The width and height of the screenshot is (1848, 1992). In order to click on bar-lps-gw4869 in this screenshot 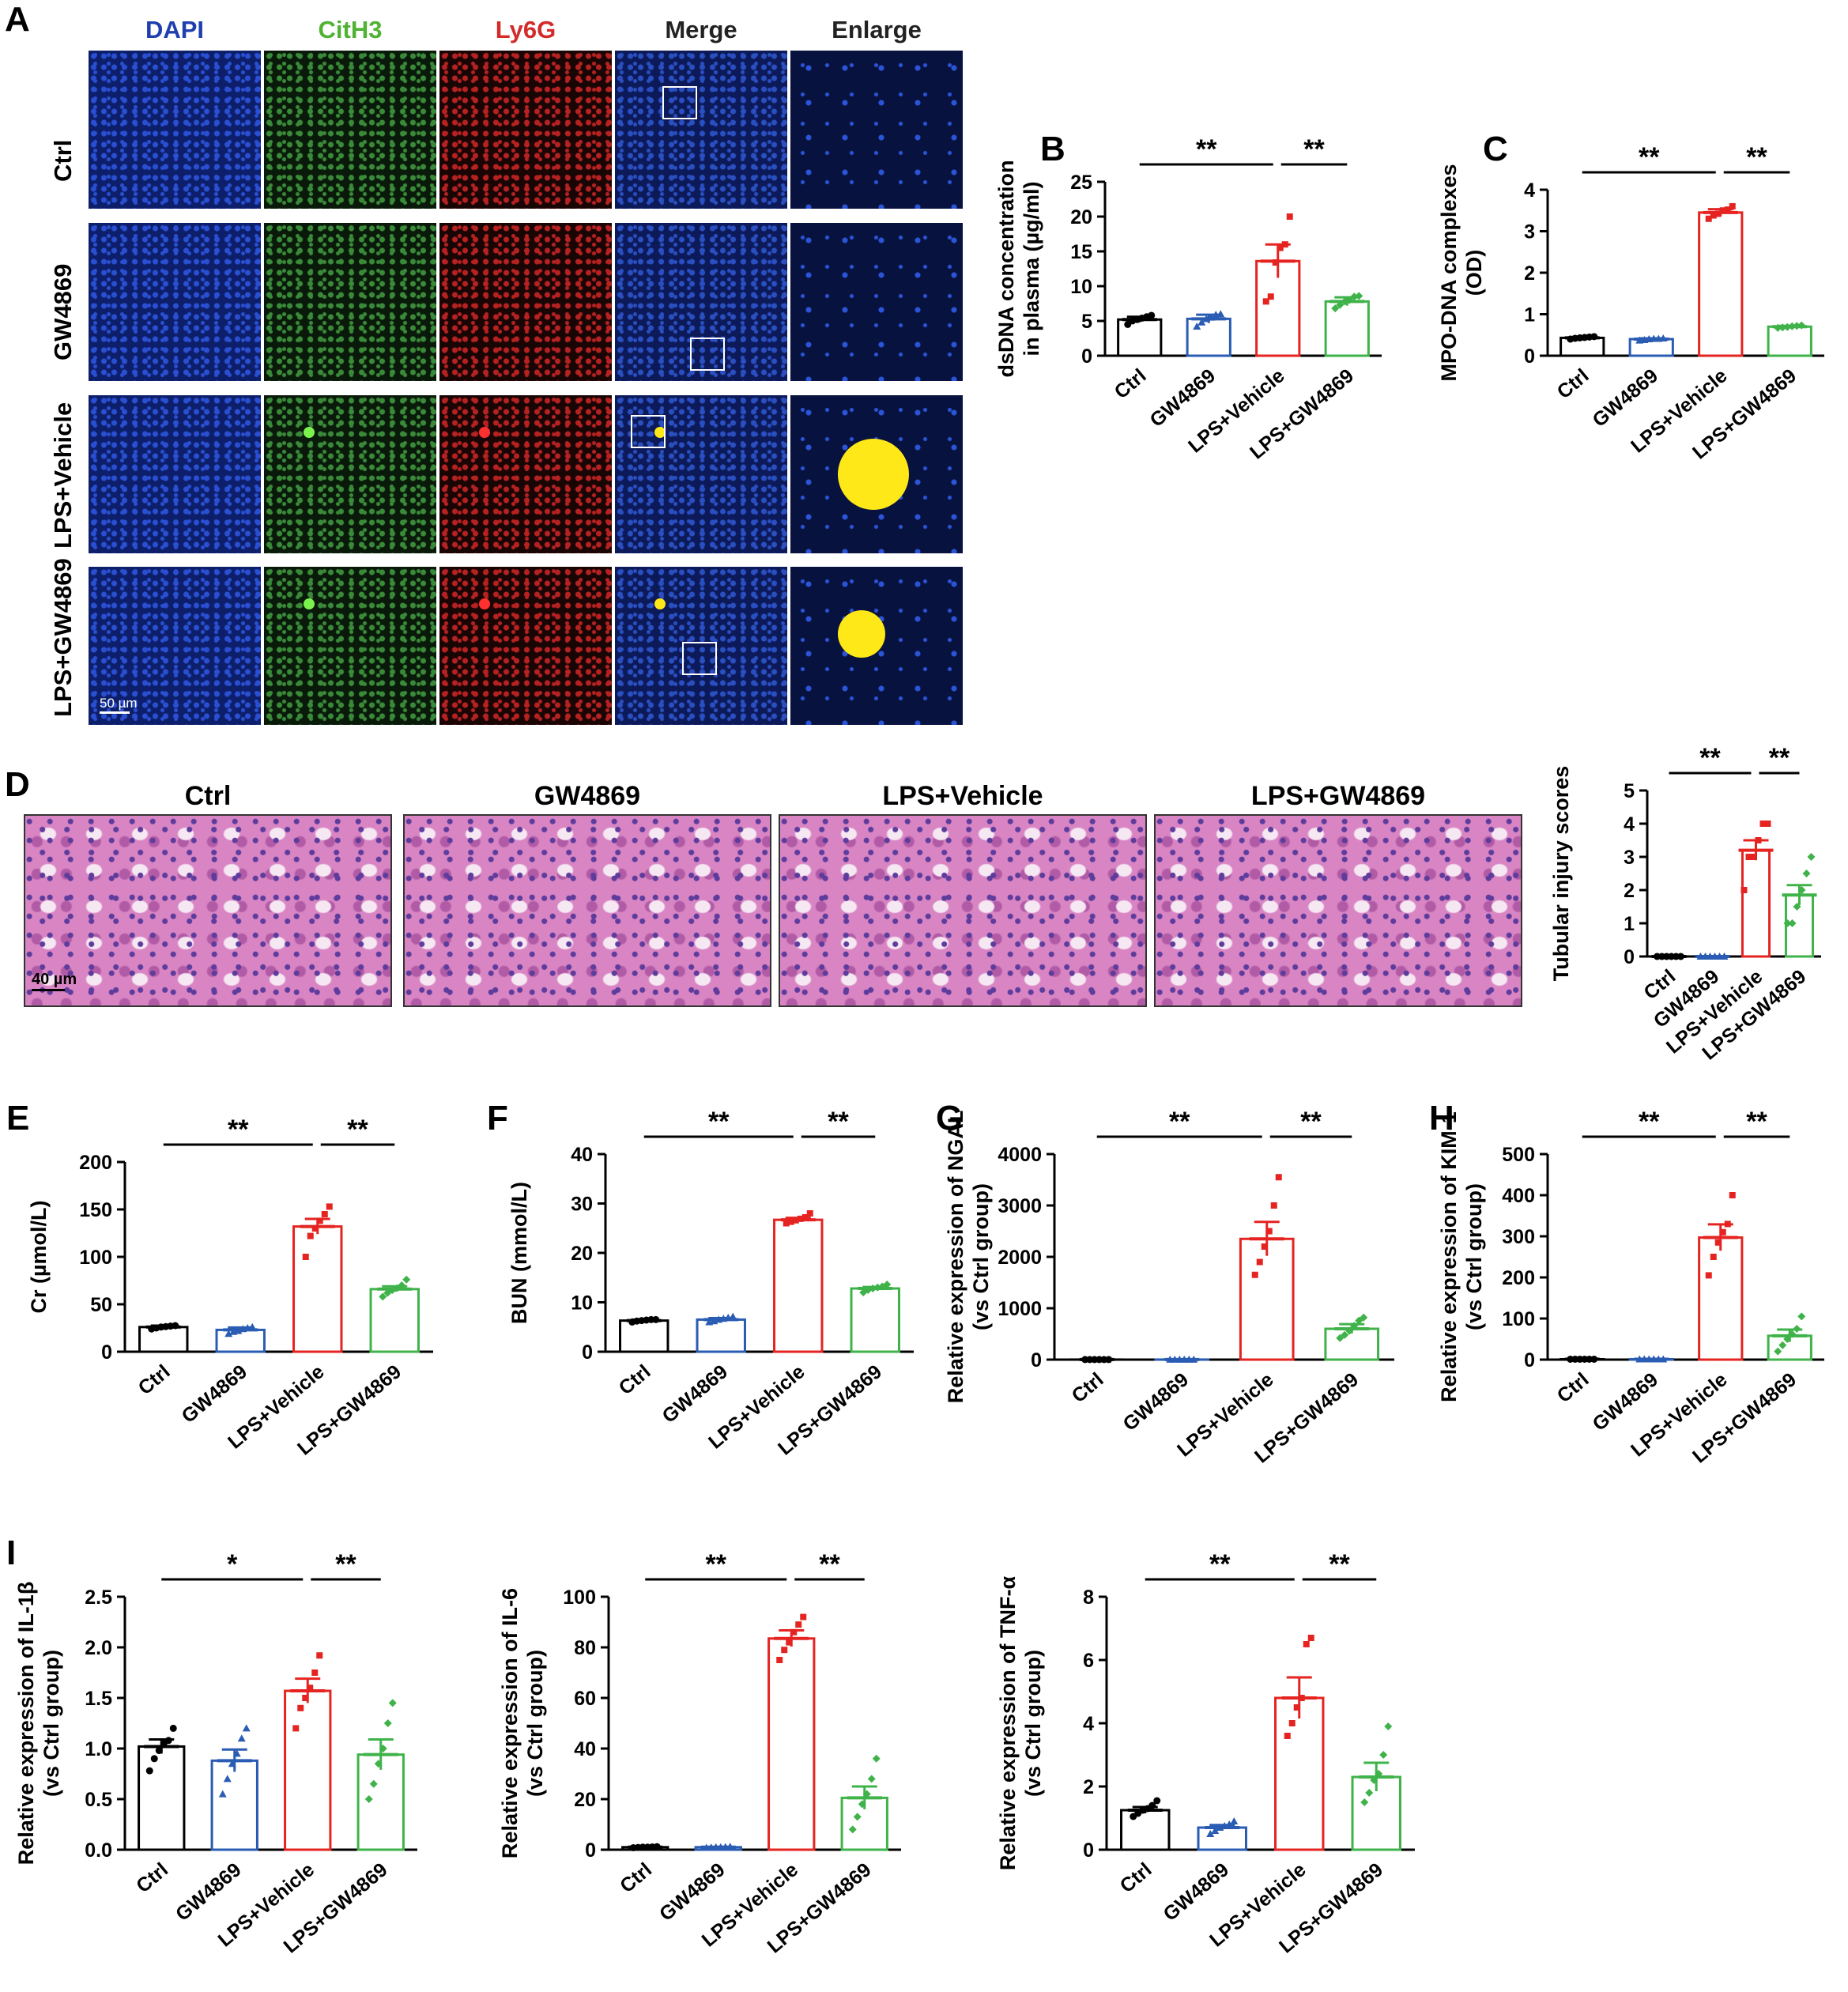, I will do `click(1352, 1344)`.